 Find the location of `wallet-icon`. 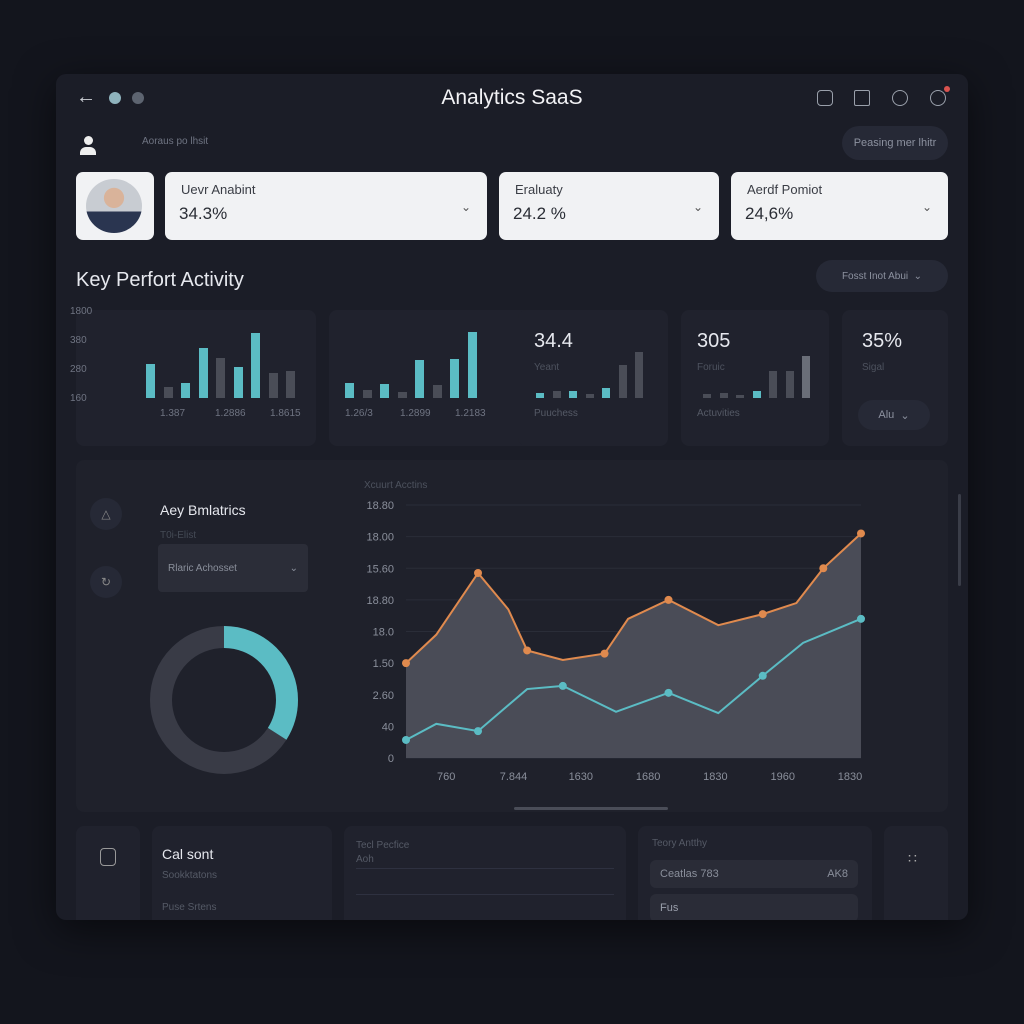

wallet-icon is located at coordinates (825, 98).